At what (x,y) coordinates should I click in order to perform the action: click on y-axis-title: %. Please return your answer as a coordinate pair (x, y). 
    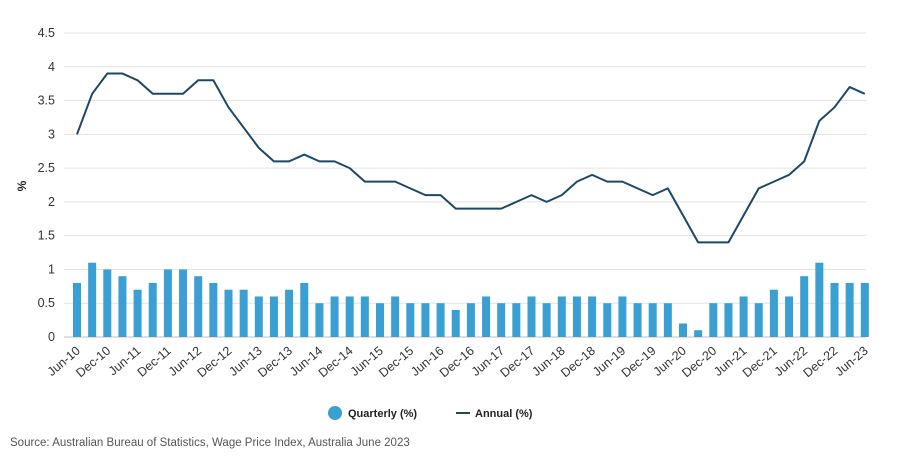
    Looking at the image, I should click on (22, 185).